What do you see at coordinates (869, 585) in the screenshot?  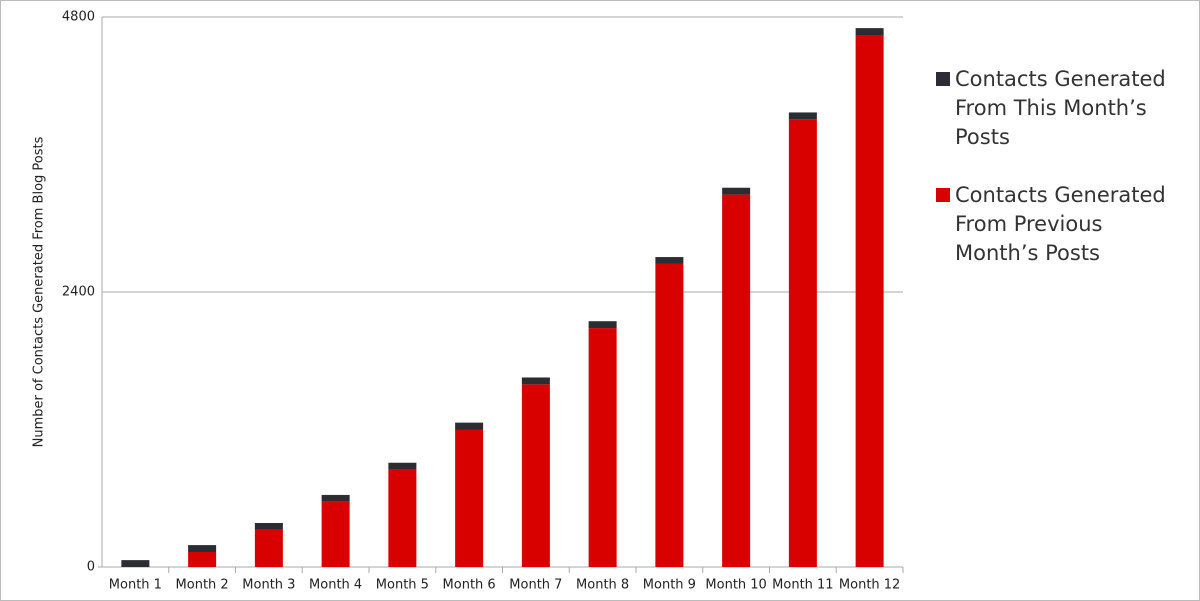 I see `x-tick-label: Month 12` at bounding box center [869, 585].